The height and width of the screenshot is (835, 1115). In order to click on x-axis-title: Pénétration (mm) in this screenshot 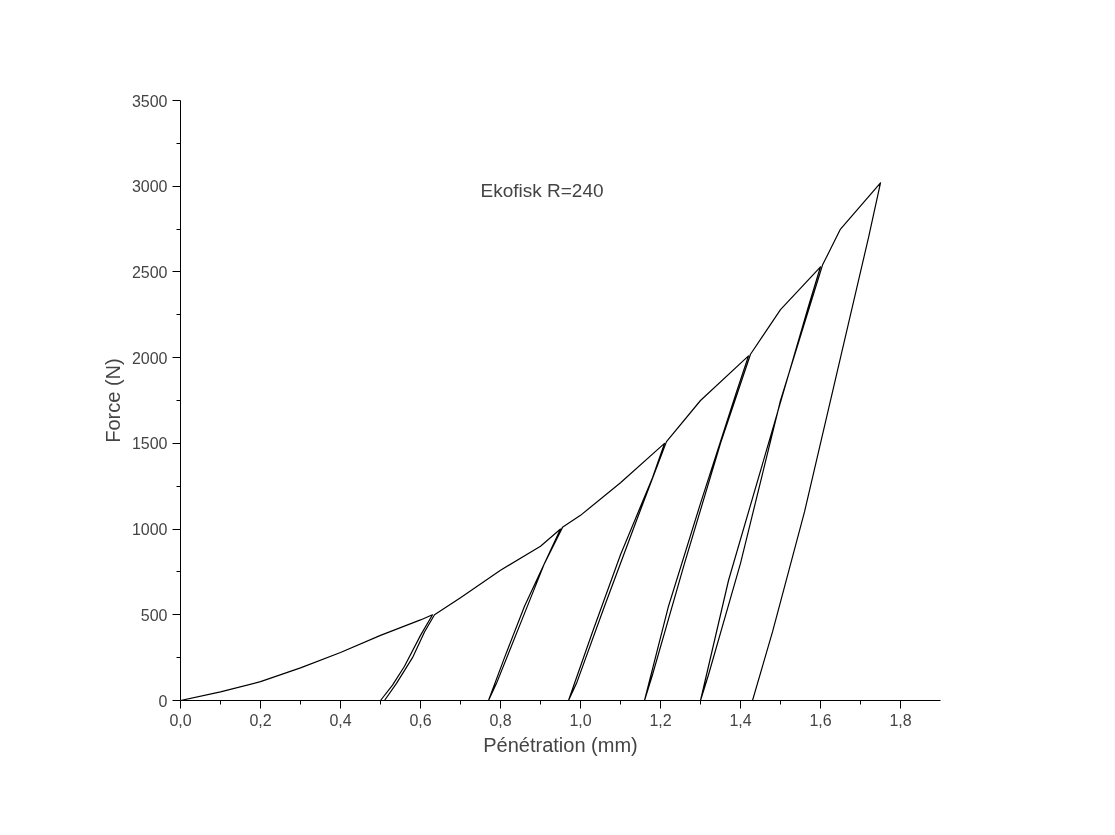, I will do `click(560, 744)`.